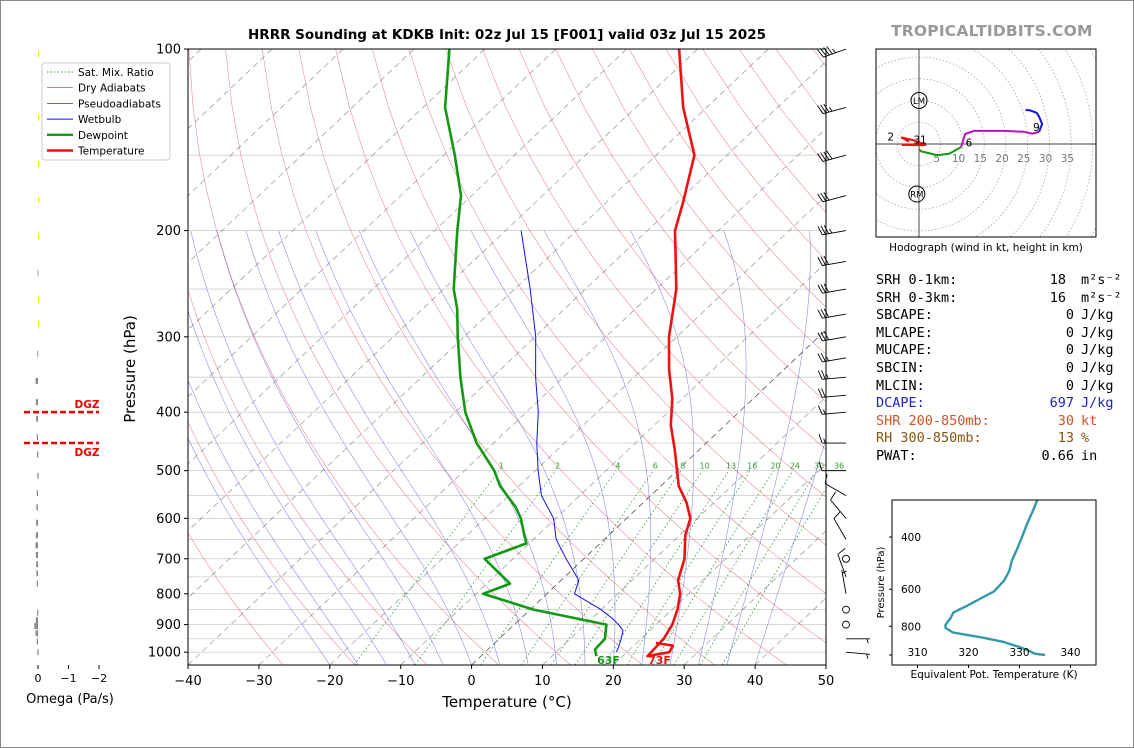 Image resolution: width=1134 pixels, height=748 pixels. What do you see at coordinates (995, 578) in the screenshot?
I see `theta-e-line` at bounding box center [995, 578].